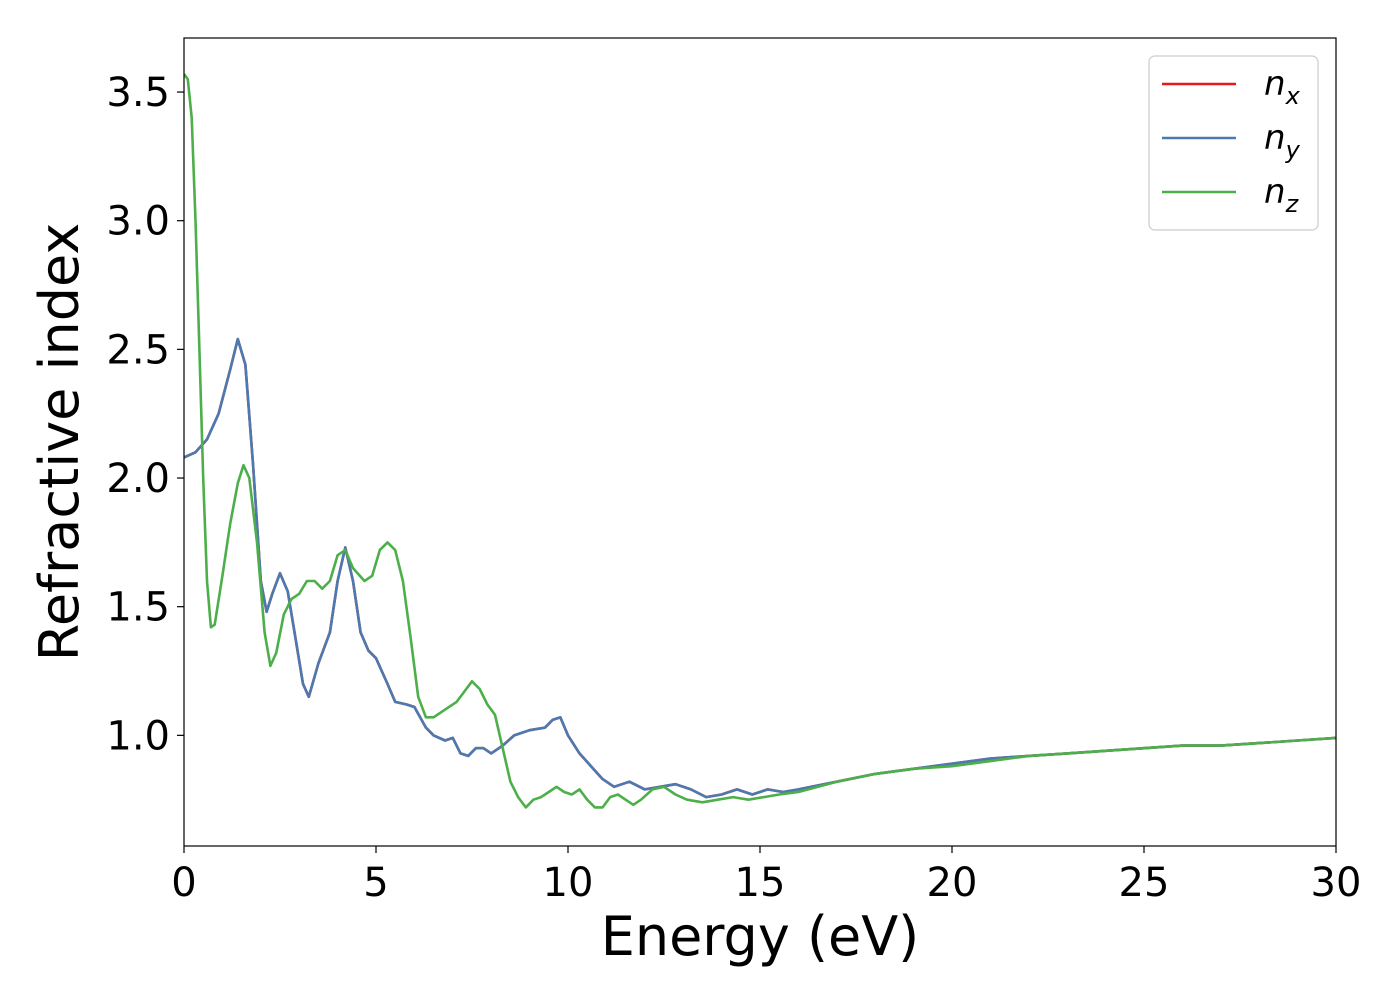  Describe the element at coordinates (568, 883) in the screenshot. I see `x-tick-label: 10` at that location.